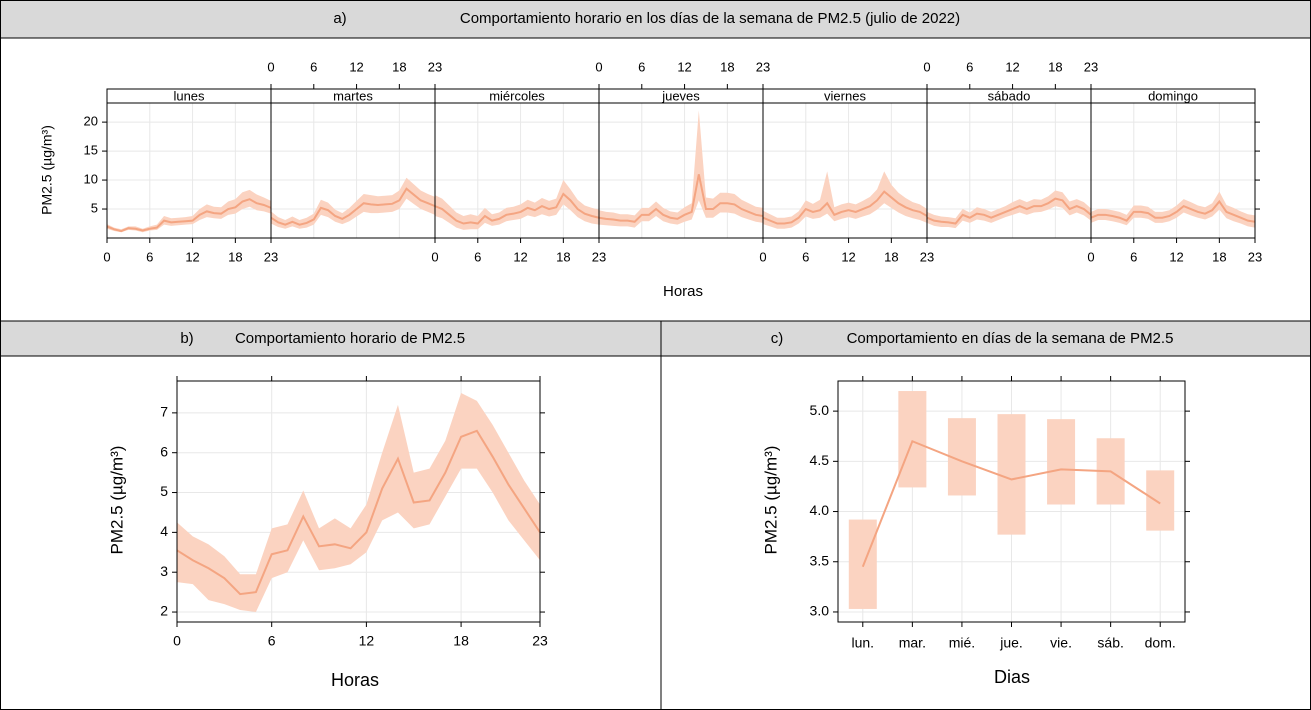 The width and height of the screenshot is (1311, 710). I want to click on x-tick-label: mié., so click(962, 643).